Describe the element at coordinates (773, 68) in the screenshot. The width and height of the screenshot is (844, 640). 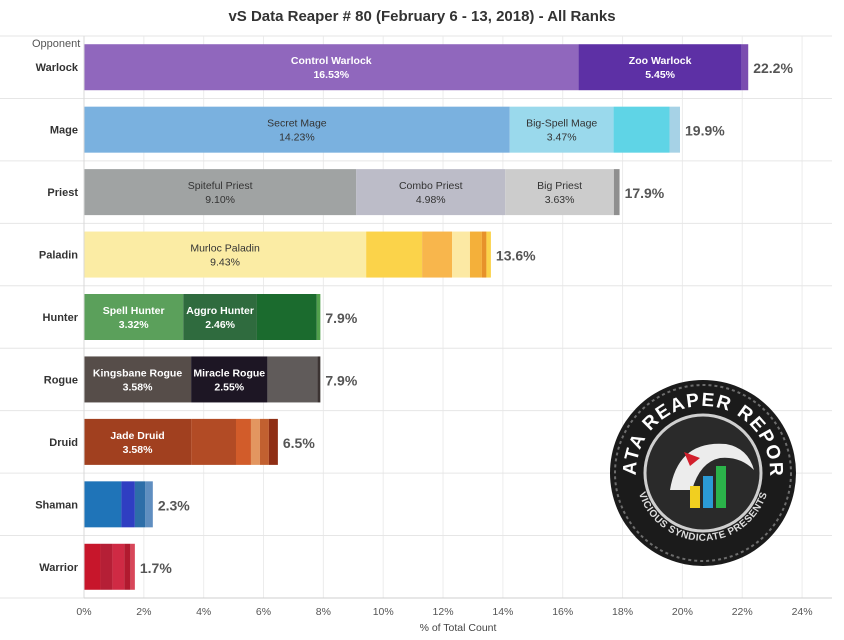
I see `total-label: 22.2%` at that location.